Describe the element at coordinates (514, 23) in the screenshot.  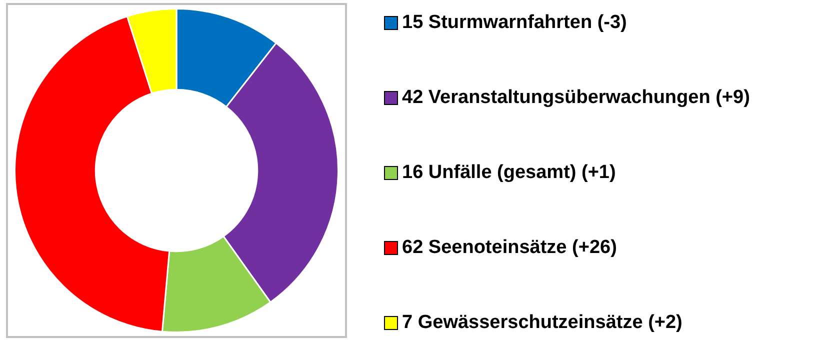
I see `legend-label: 15 Sturmwarnfahrten (-3)` at that location.